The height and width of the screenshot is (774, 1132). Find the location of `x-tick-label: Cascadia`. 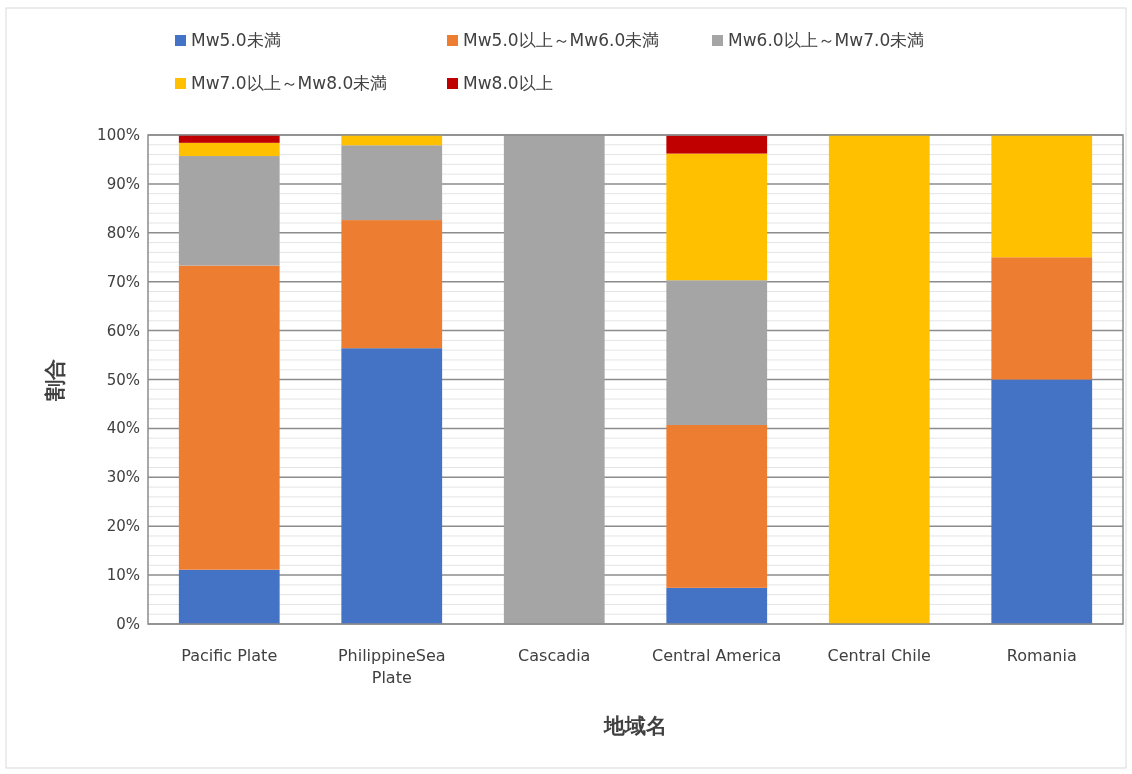

x-tick-label: Cascadia is located at coordinates (554, 655).